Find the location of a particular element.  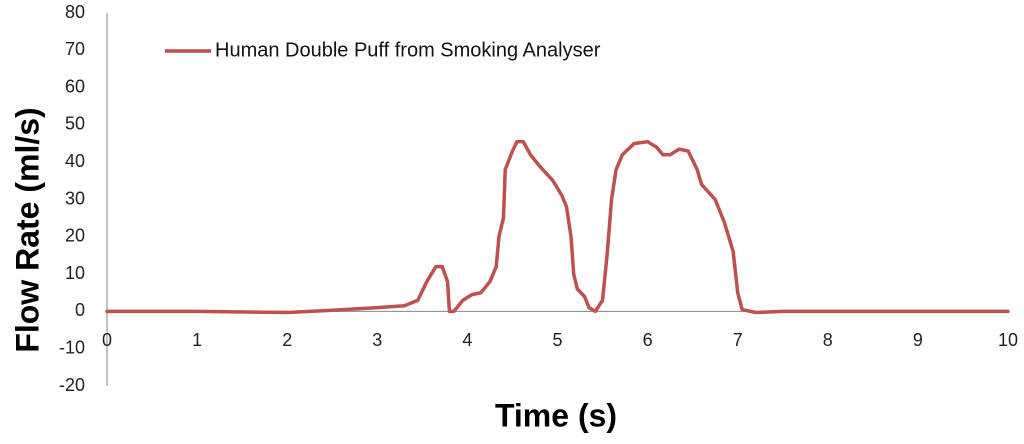

x-tick-label: 3 is located at coordinates (377, 340).